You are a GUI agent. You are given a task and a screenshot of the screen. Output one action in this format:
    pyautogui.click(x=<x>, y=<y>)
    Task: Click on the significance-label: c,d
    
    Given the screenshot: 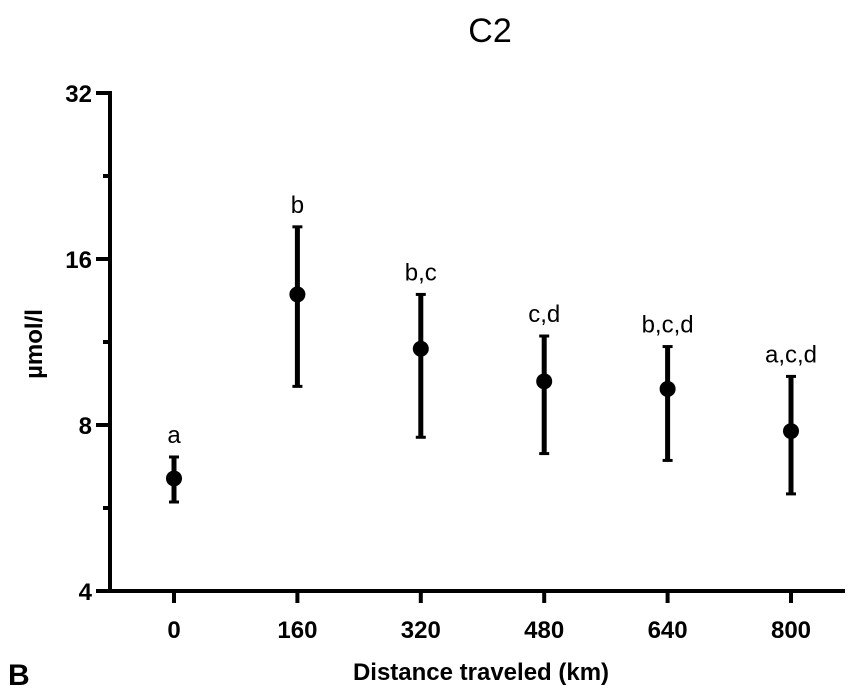 What is the action you would take?
    pyautogui.click(x=544, y=314)
    